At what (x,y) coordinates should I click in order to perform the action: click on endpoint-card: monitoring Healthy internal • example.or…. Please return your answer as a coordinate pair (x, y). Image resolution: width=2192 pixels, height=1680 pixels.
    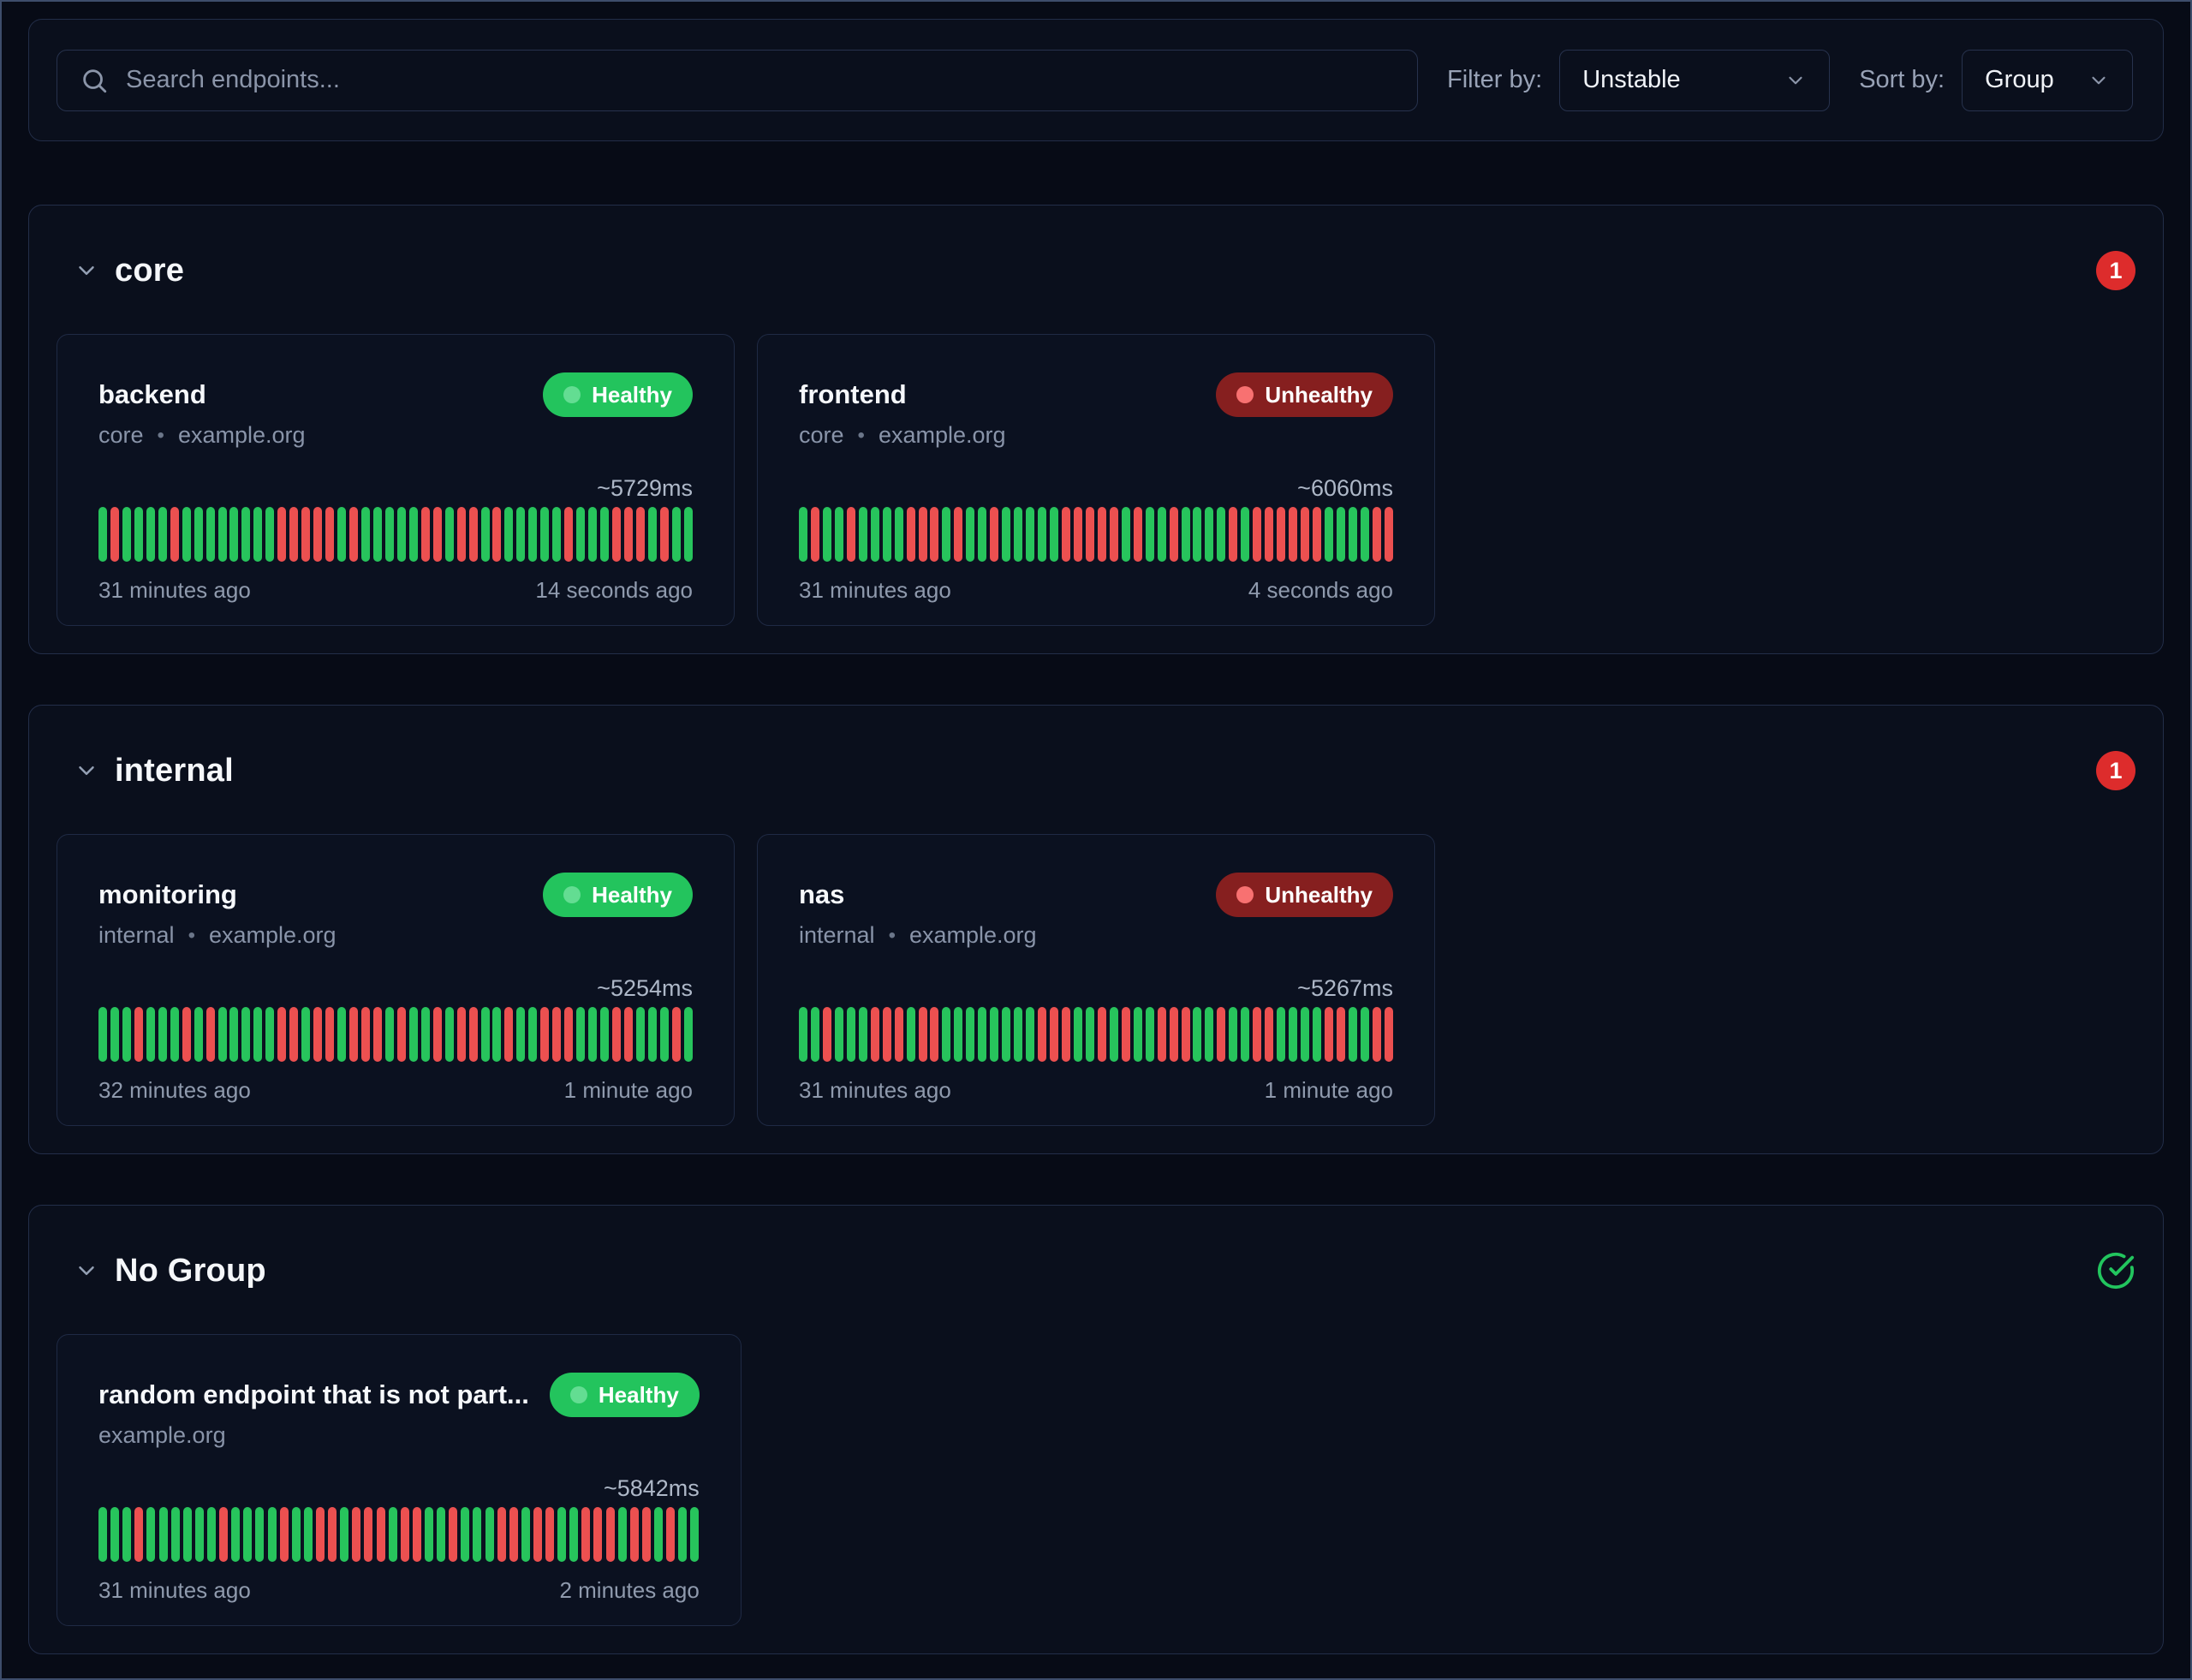
    Looking at the image, I should click on (396, 980).